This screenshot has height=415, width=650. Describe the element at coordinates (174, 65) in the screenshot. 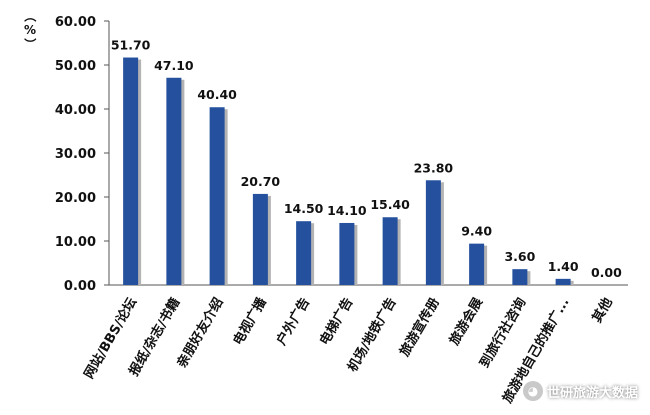

I see `data-label: 47.10` at that location.